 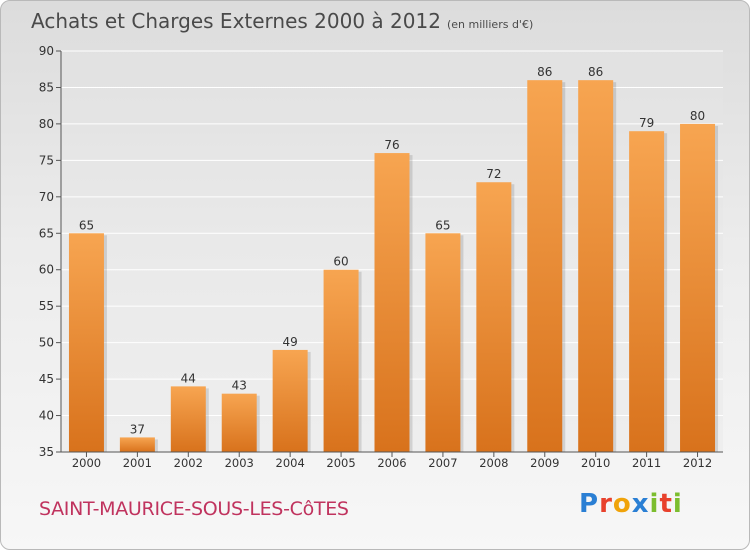 What do you see at coordinates (606, 504) in the screenshot?
I see `logo-letter: r` at bounding box center [606, 504].